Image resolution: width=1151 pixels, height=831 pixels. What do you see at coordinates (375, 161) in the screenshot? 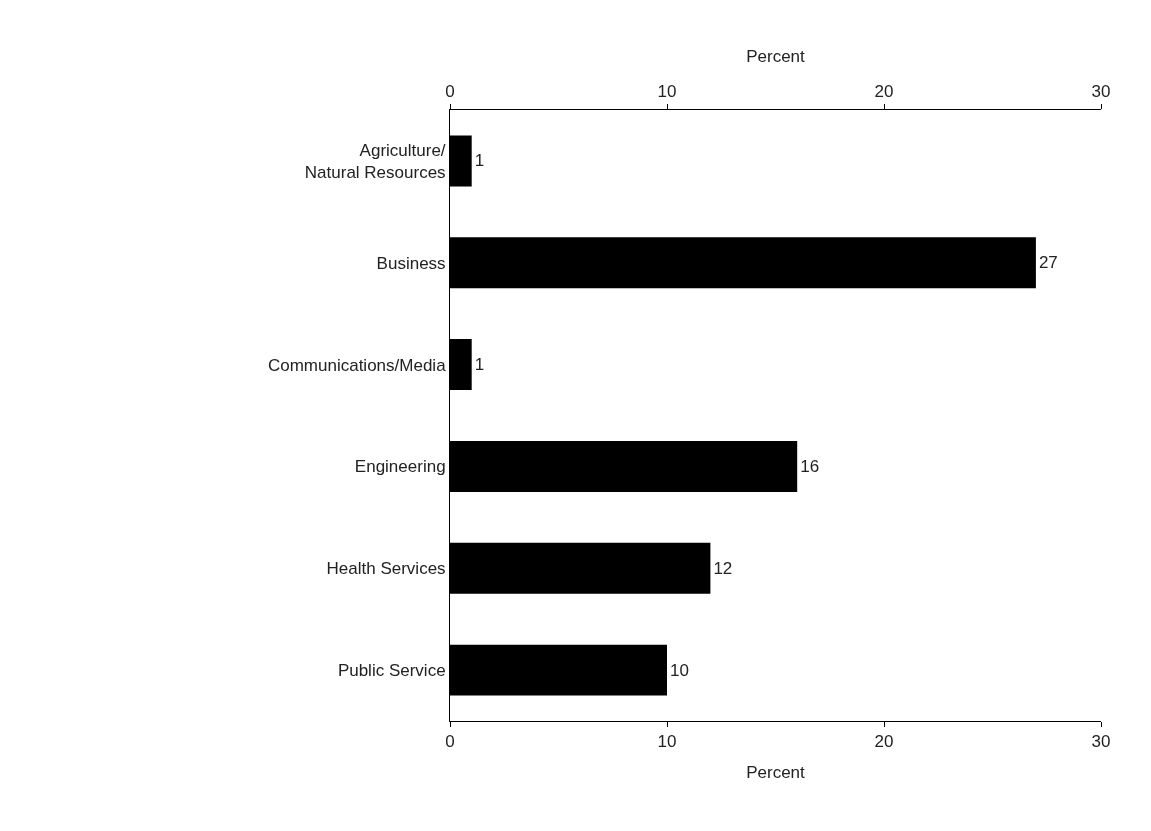
I see `y-tick-label: Agriculture/ Natural Resources` at bounding box center [375, 161].